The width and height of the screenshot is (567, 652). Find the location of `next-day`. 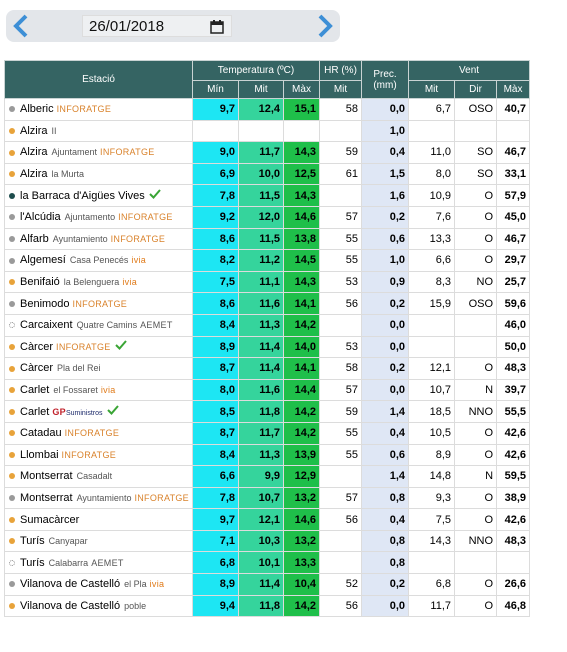

next-day is located at coordinates (324, 26).